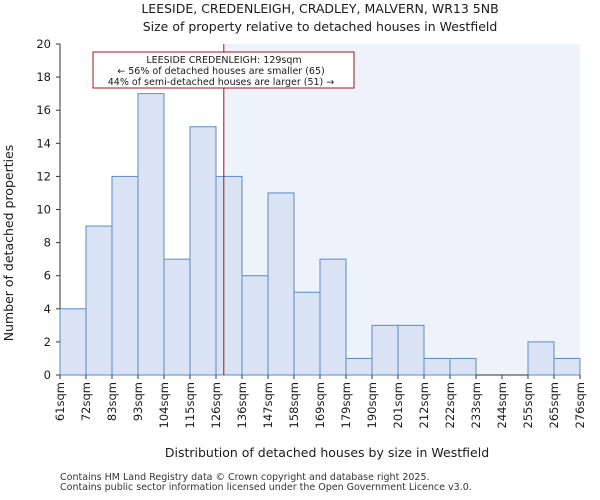  What do you see at coordinates (47, 375) in the screenshot?
I see `y-tick-label: 0` at bounding box center [47, 375].